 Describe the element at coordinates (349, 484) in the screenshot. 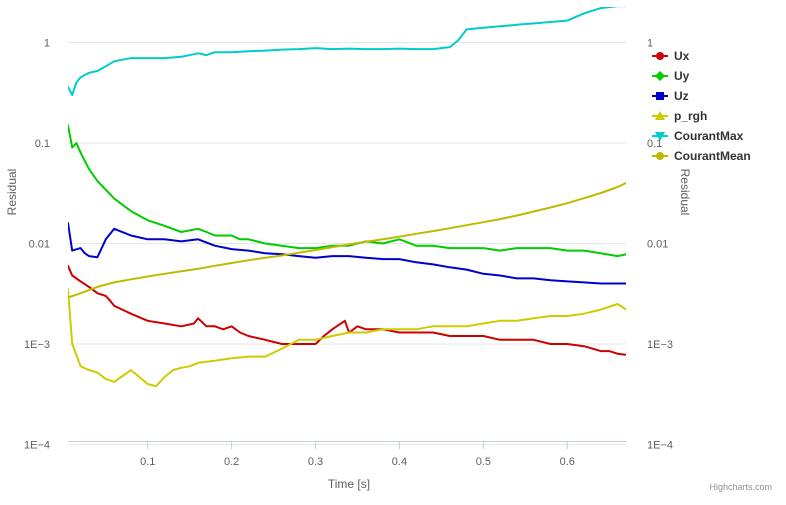

I see `x-axis-title: Time [s]` at that location.